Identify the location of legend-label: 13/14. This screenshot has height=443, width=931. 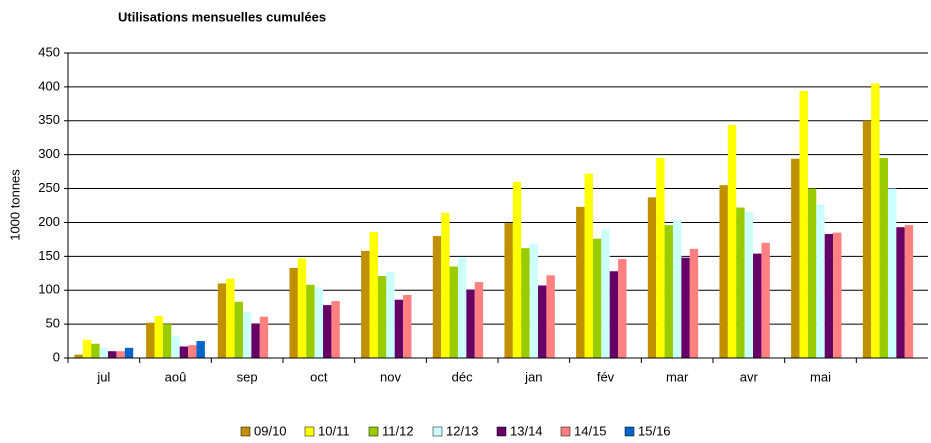
(526, 430).